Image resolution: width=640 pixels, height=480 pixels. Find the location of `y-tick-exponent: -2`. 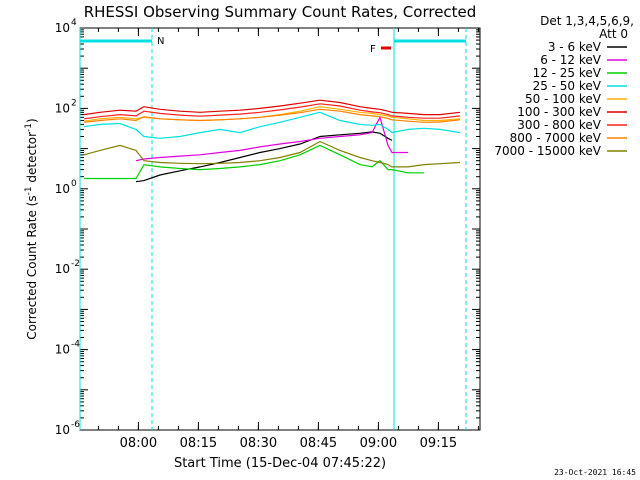

y-tick-exponent: -2 is located at coordinates (75, 264).